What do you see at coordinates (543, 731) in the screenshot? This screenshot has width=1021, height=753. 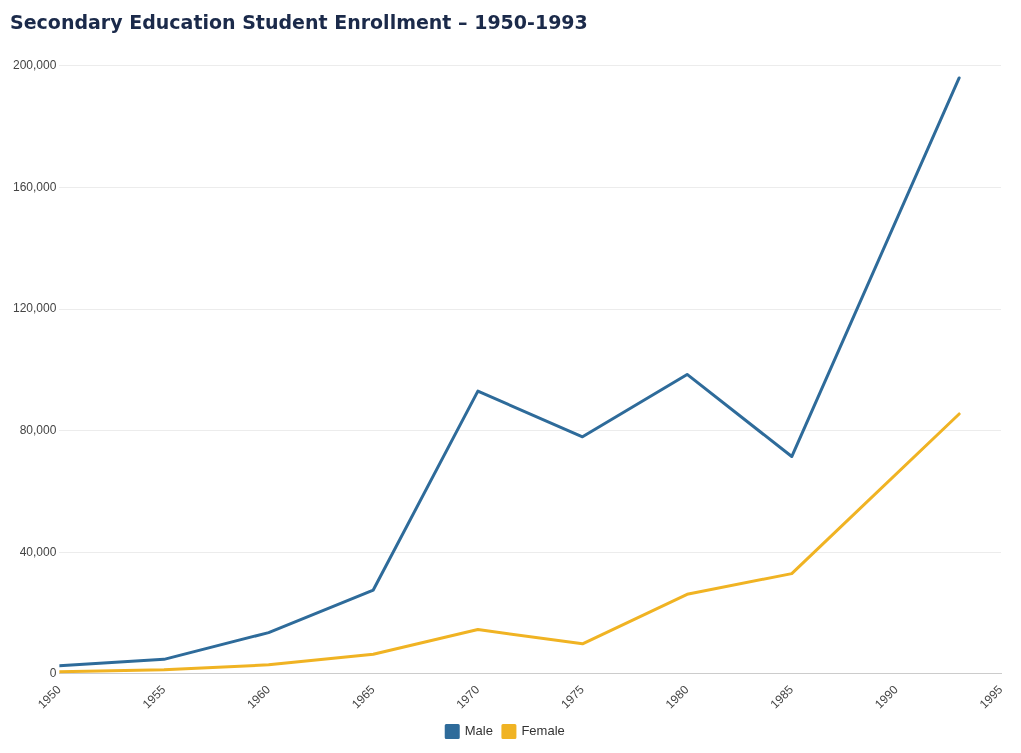 I see `legend-label: Female` at bounding box center [543, 731].